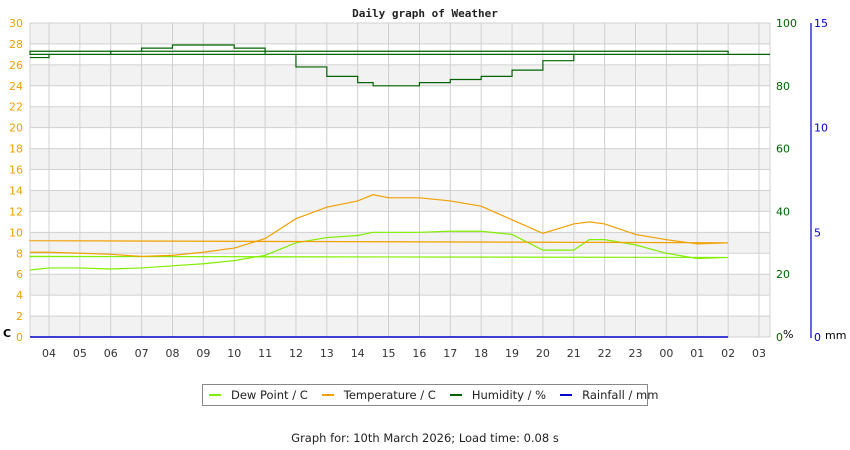 Image resolution: width=850 pixels, height=450 pixels. I want to click on humidity-swatch-icon, so click(455, 395).